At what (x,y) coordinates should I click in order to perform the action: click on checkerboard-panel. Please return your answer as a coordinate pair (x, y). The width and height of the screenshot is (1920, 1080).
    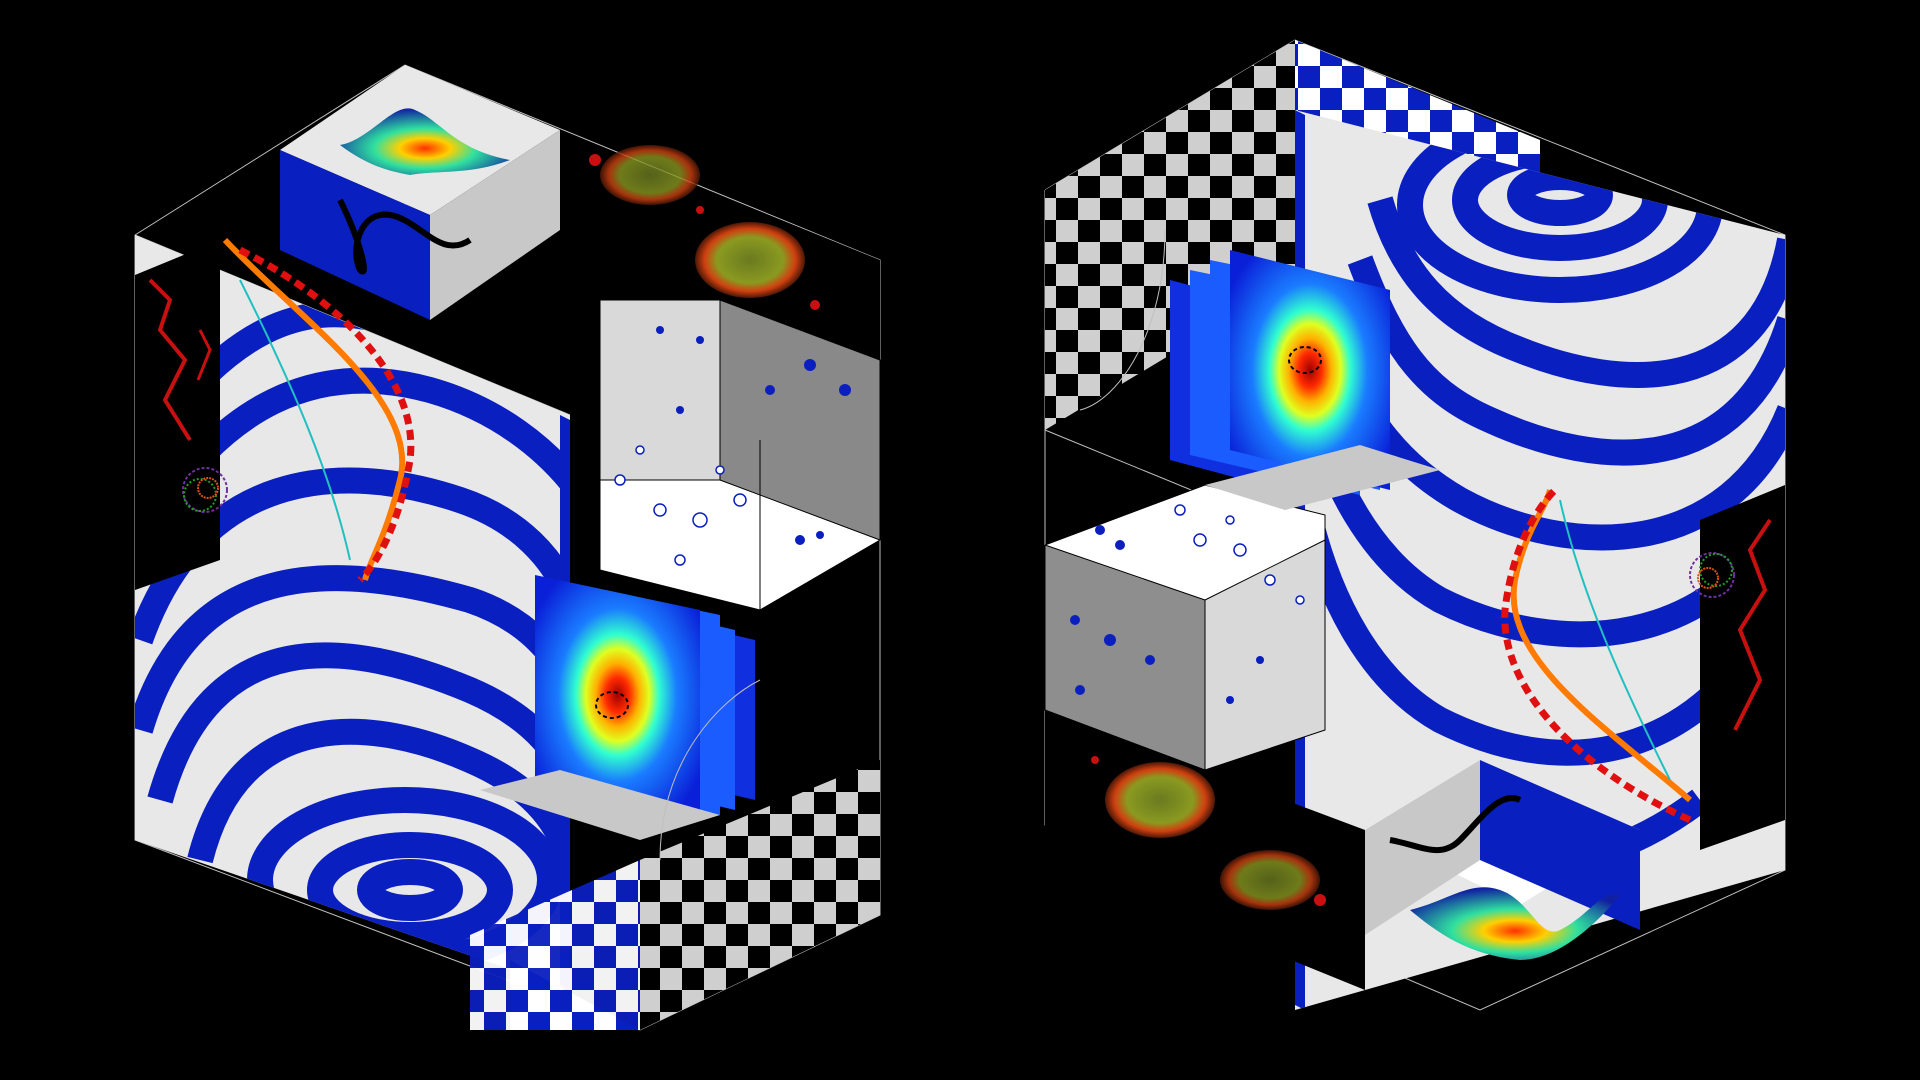
    Looking at the image, I should click on (675, 854).